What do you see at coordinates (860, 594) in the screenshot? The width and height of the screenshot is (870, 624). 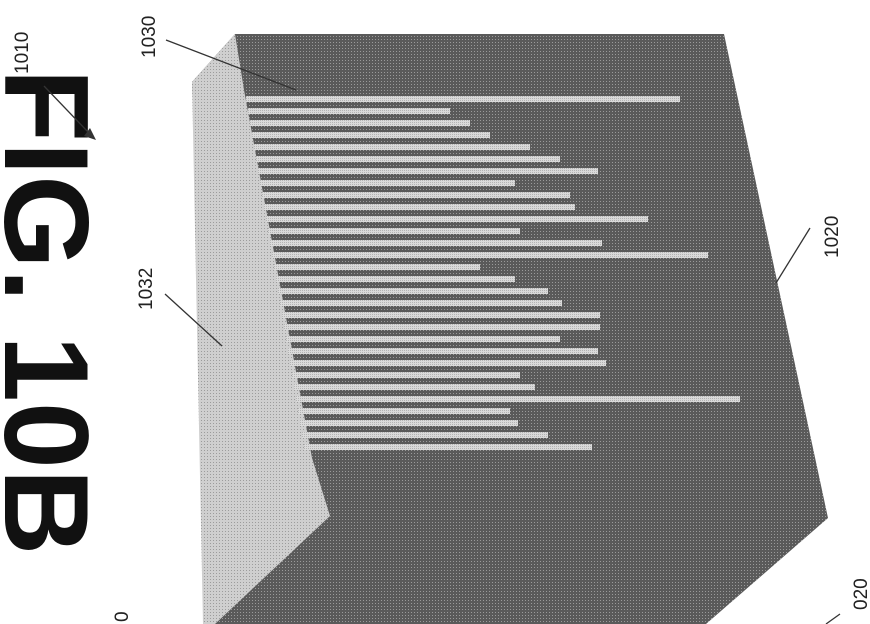 I see `ref-label-020: 020` at bounding box center [860, 594].